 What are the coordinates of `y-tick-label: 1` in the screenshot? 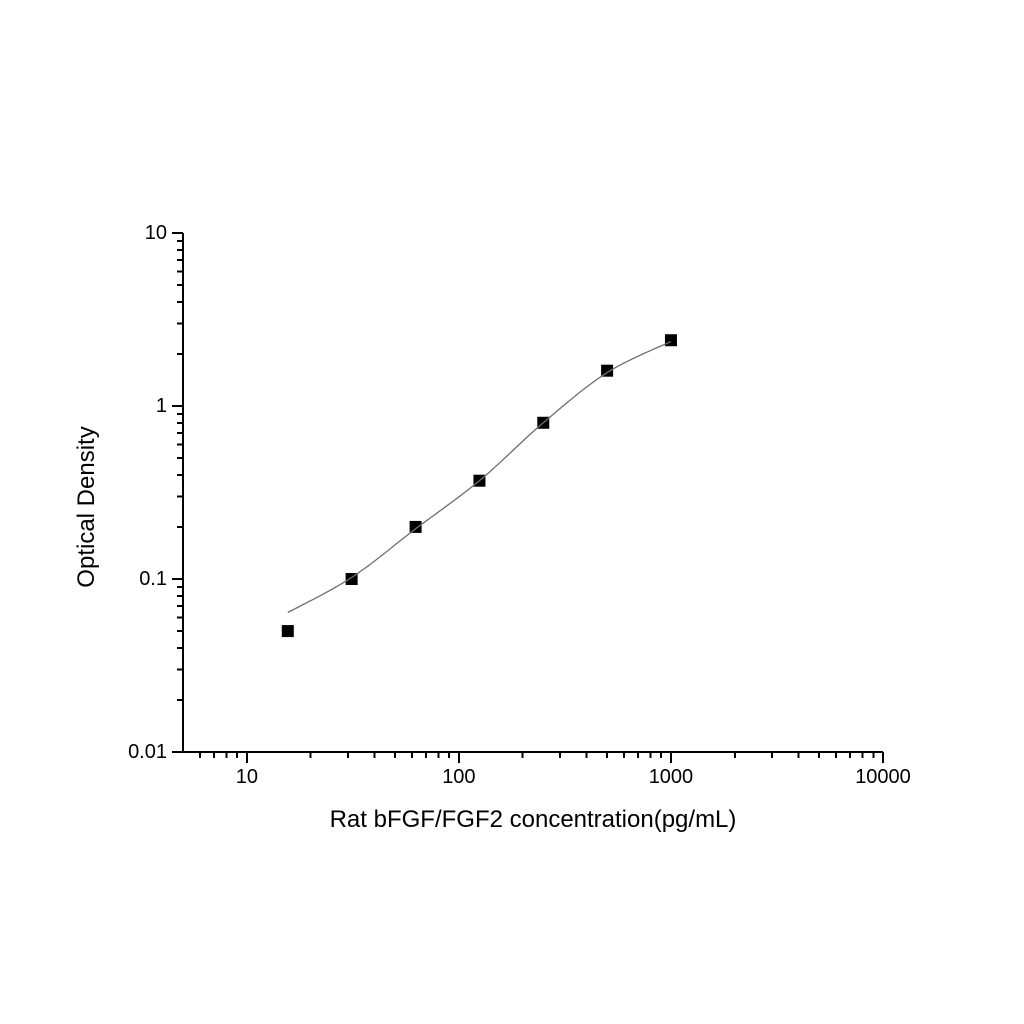 It's located at (161, 406).